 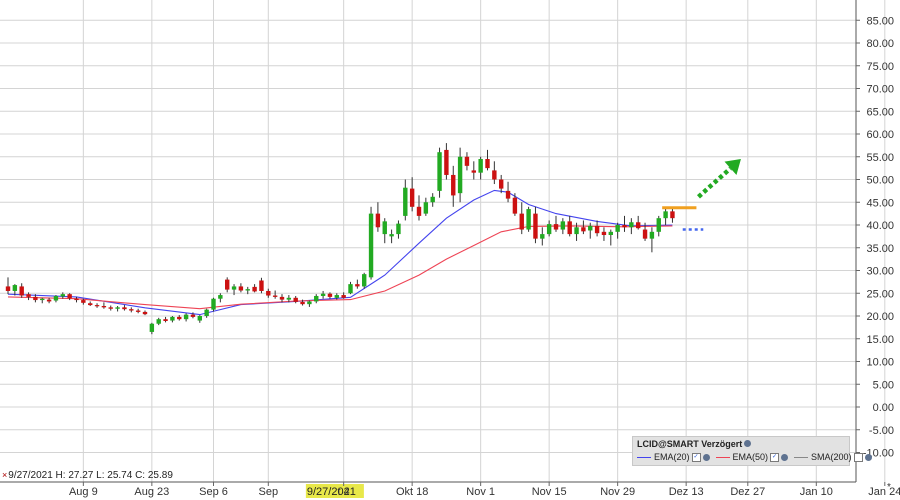 I want to click on x-tick-label: Jan 10, so click(x=816, y=492).